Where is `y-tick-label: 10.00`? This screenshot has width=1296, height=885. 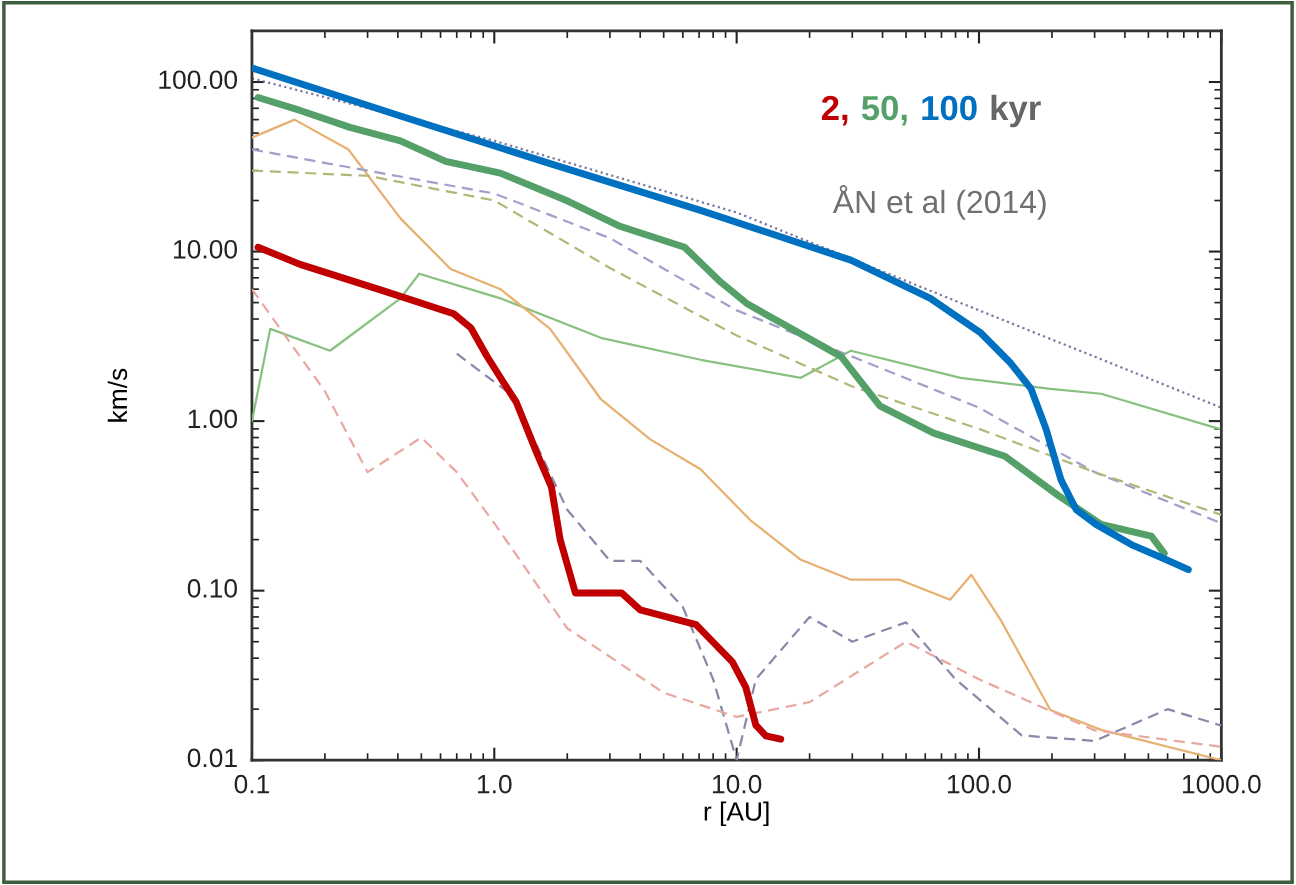
y-tick-label: 10.00 is located at coordinates (206, 249).